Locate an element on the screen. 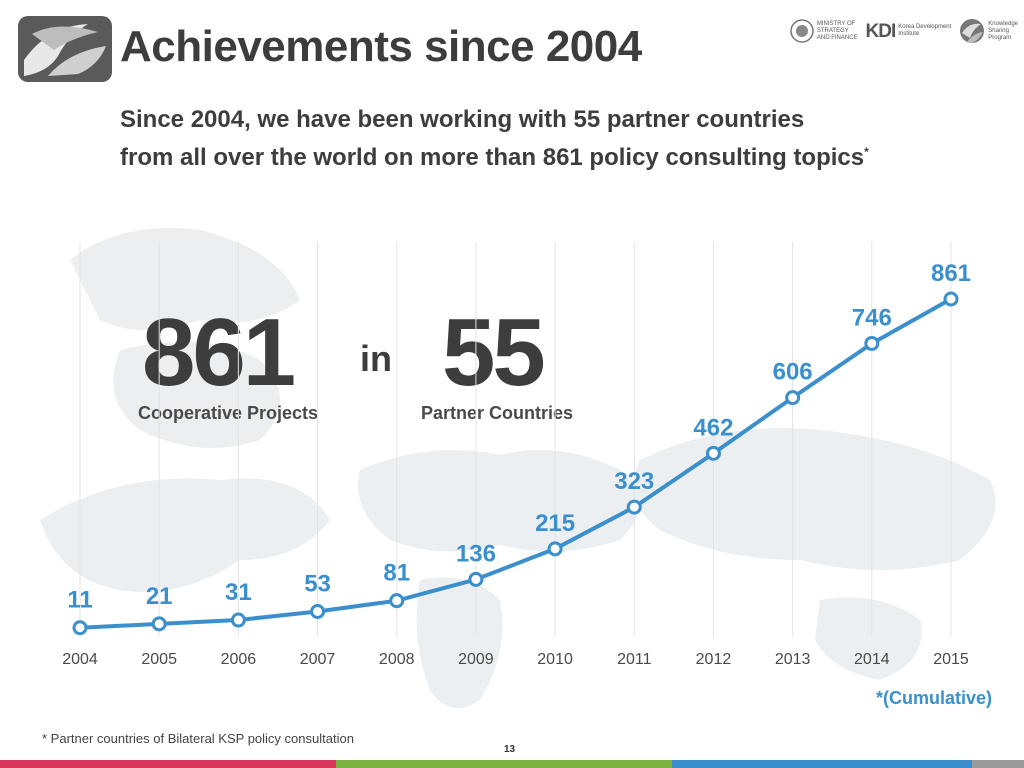  countries-count: 55 is located at coordinates (494, 352).